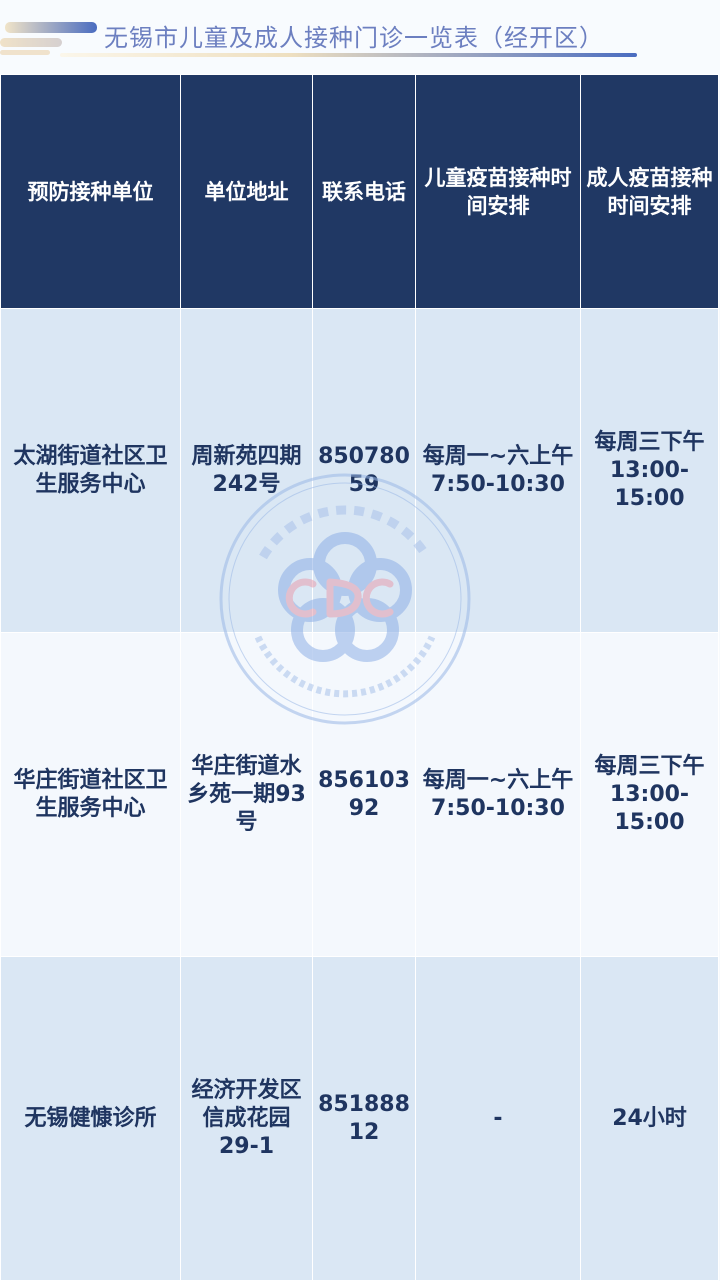 This screenshot has width=720, height=1281. Describe the element at coordinates (246, 470) in the screenshot. I see `address-cell: 周新苑四期242号` at that location.